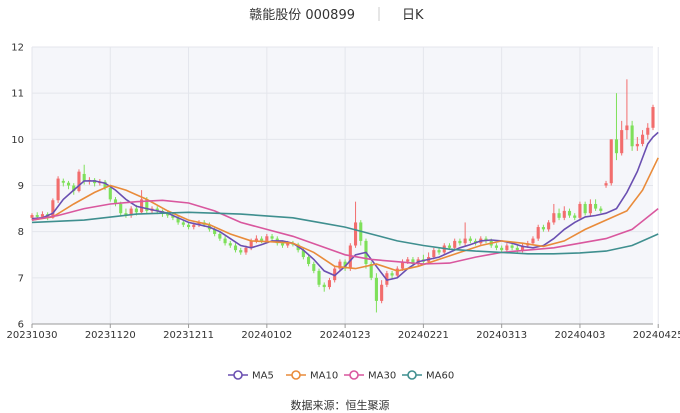  Describe the element at coordinates (21, 325) in the screenshot. I see `y-tick-label: 6` at that location.